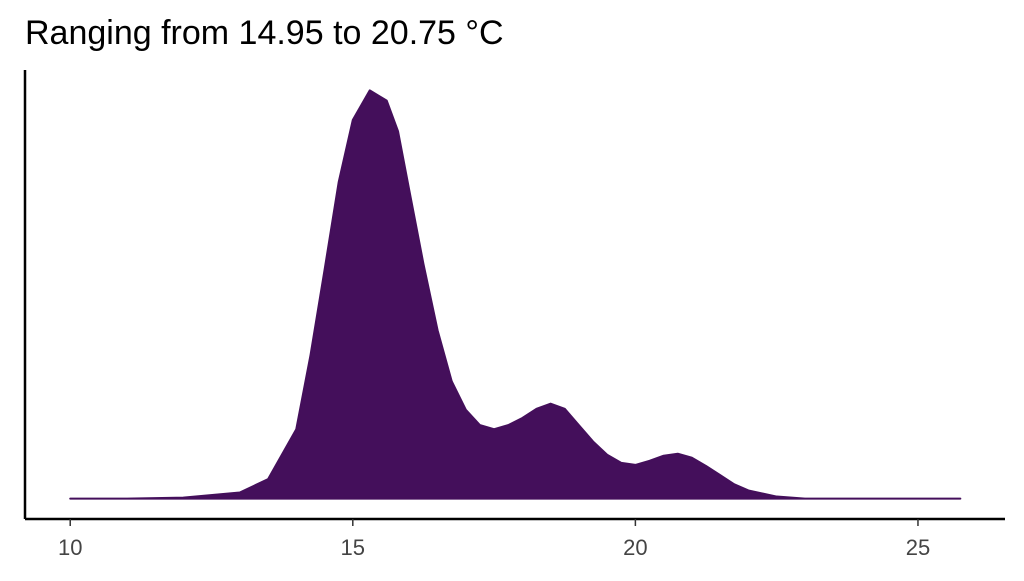 The height and width of the screenshot is (581, 1024). Describe the element at coordinates (918, 547) in the screenshot. I see `x-tick-label: 25` at that location.